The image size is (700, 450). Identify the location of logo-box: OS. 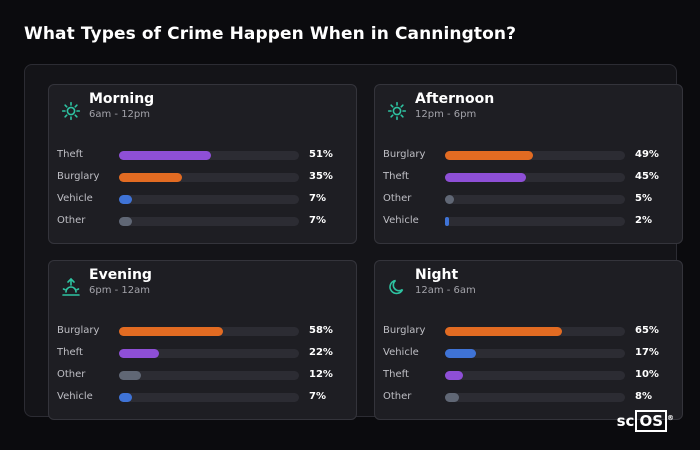
(651, 421).